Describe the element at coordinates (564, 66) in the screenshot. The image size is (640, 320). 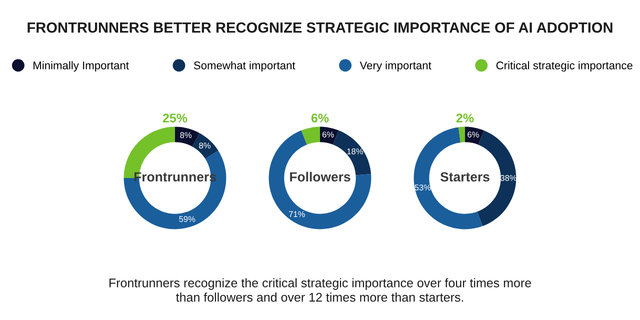
I see `legend-label: Critical strategic importance` at that location.